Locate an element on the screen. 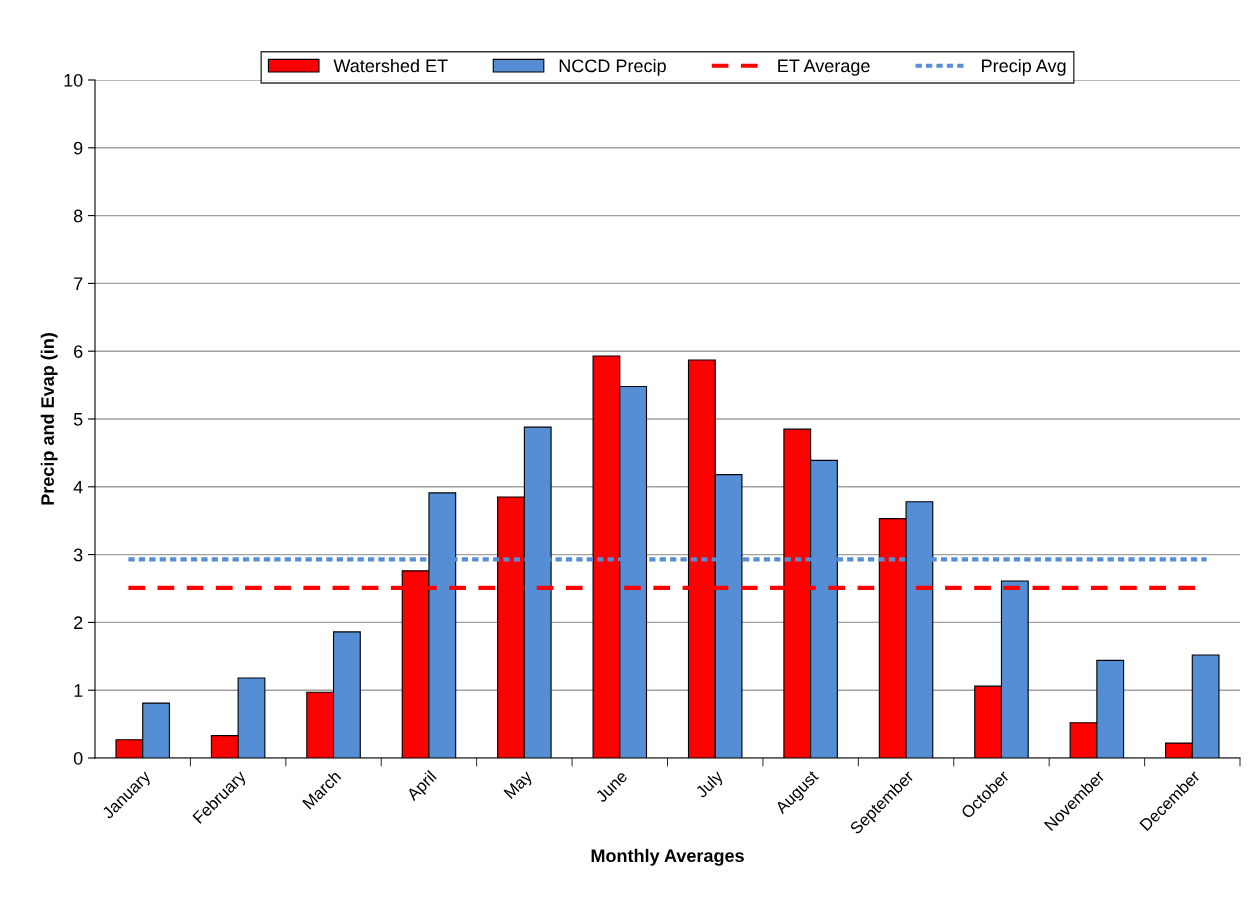  y-tick-label: 5 is located at coordinates (78, 419).